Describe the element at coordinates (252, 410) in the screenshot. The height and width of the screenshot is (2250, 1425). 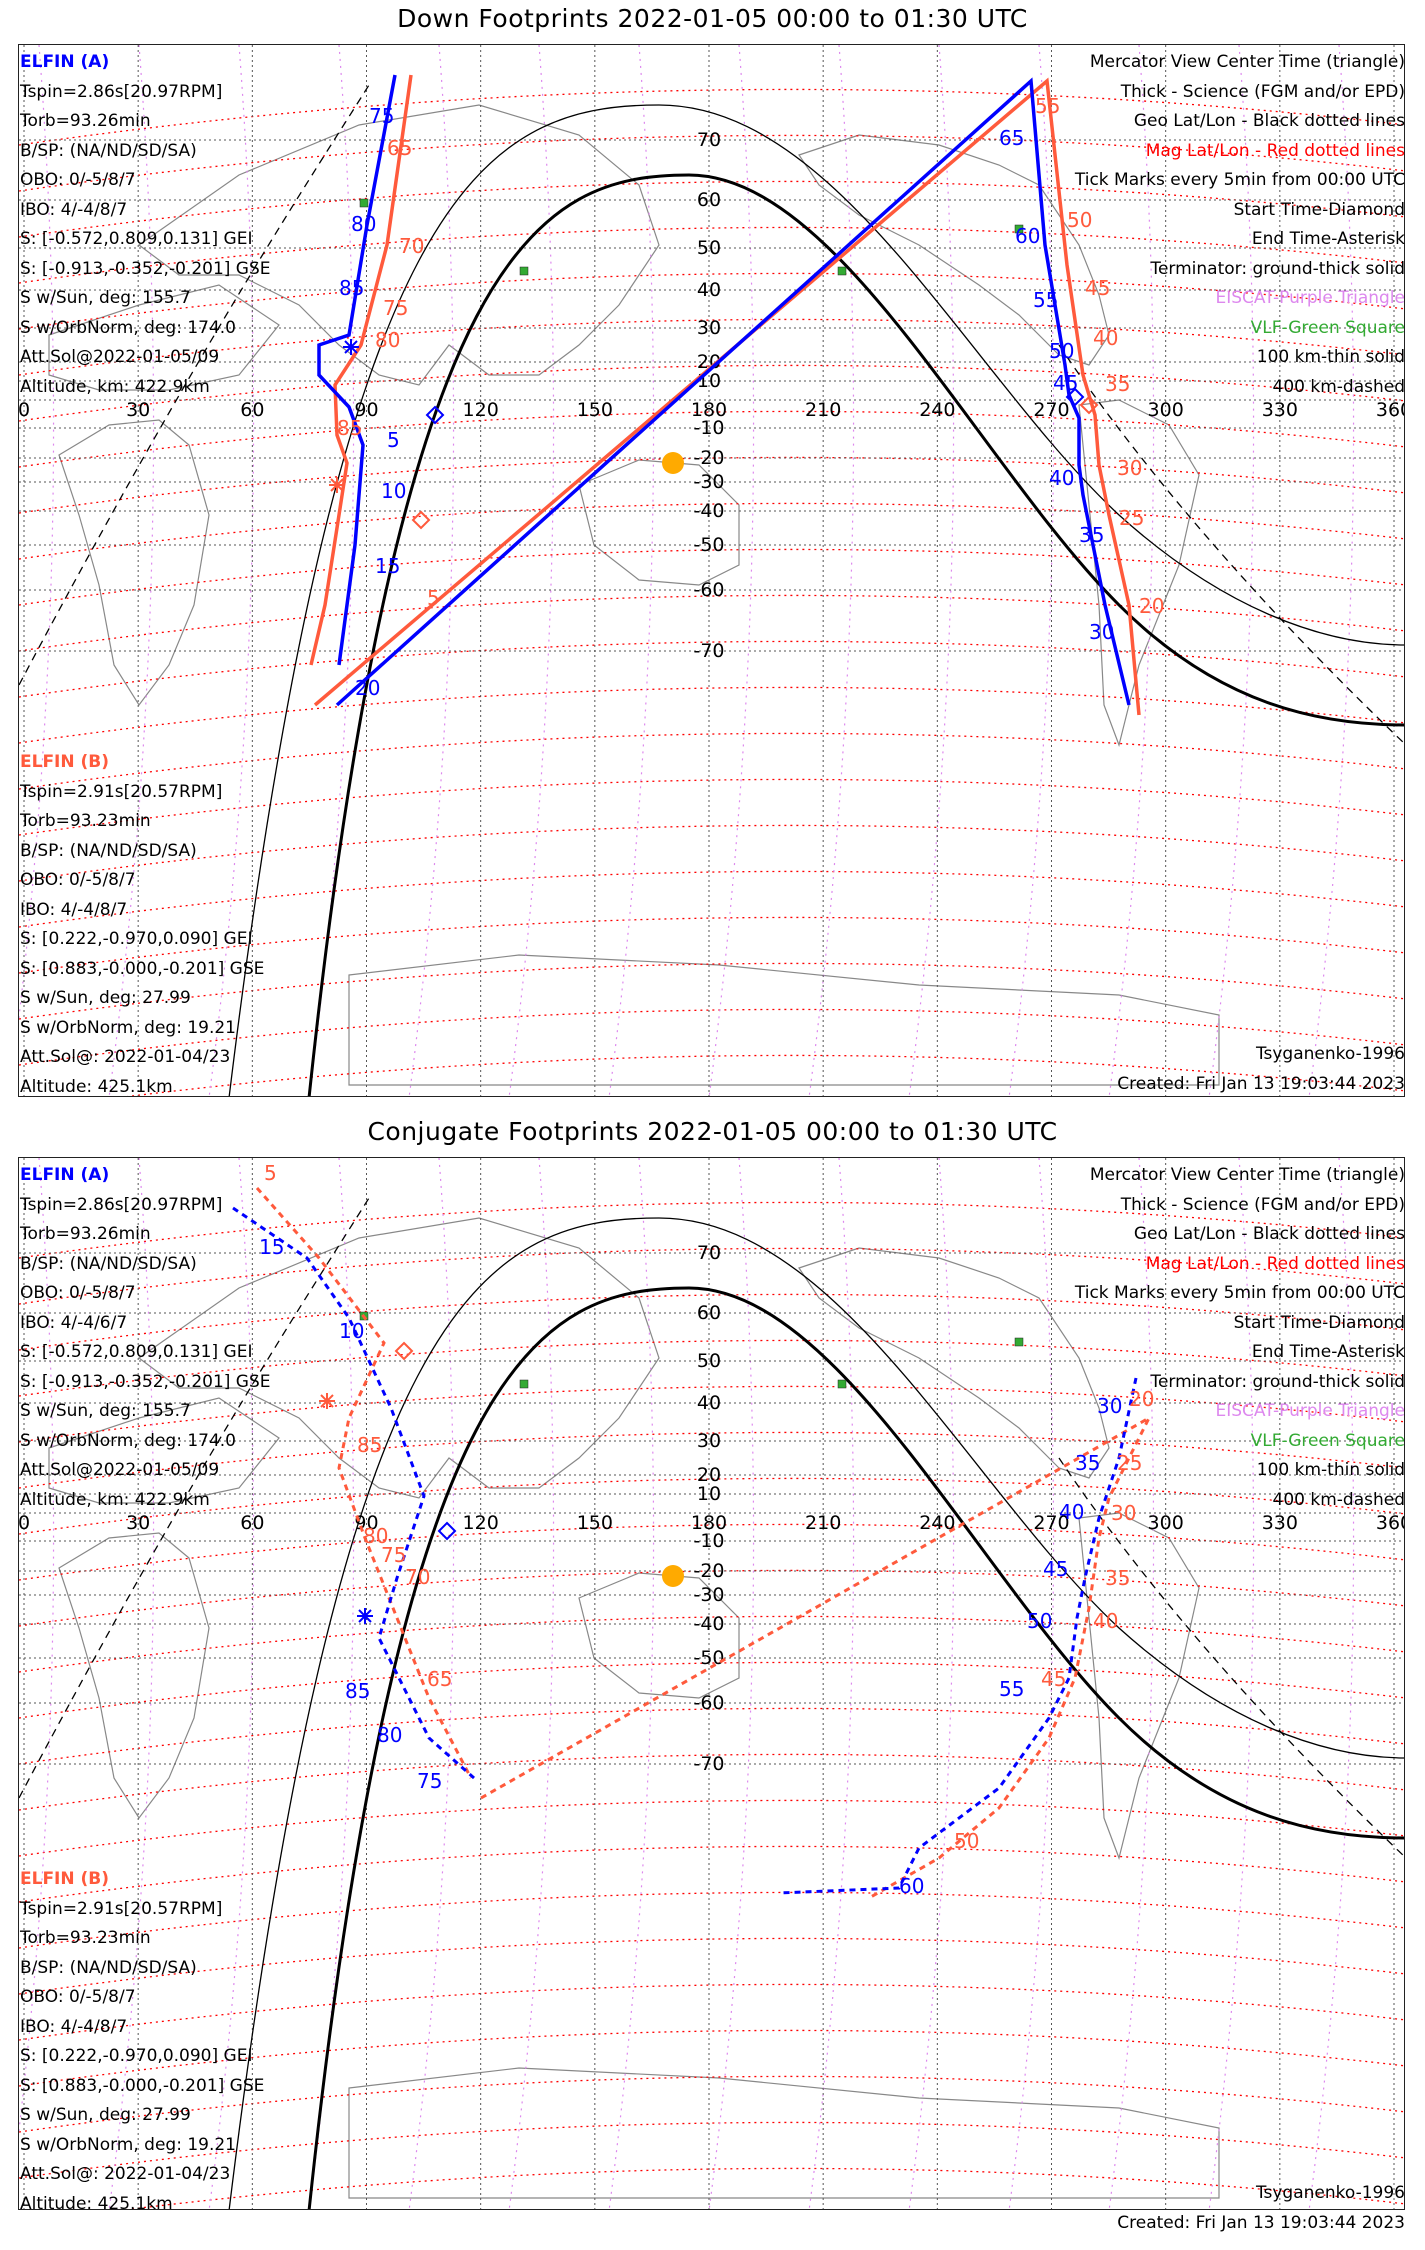
I see `lon-tick-label: 60` at that location.